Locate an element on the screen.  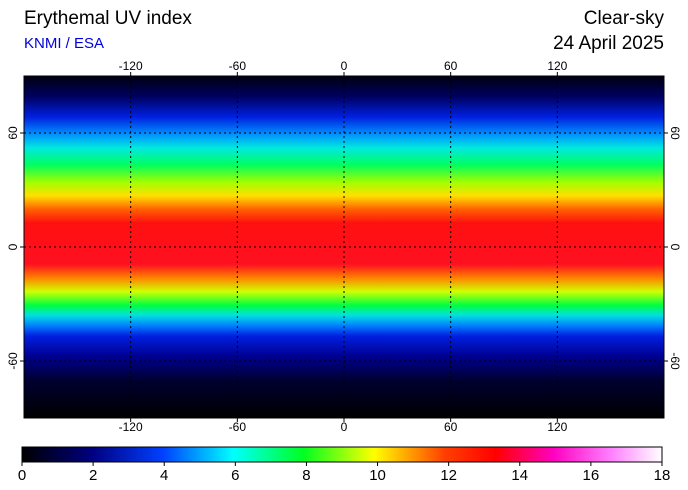
lat-label-left: -60 is located at coordinates (13, 361).